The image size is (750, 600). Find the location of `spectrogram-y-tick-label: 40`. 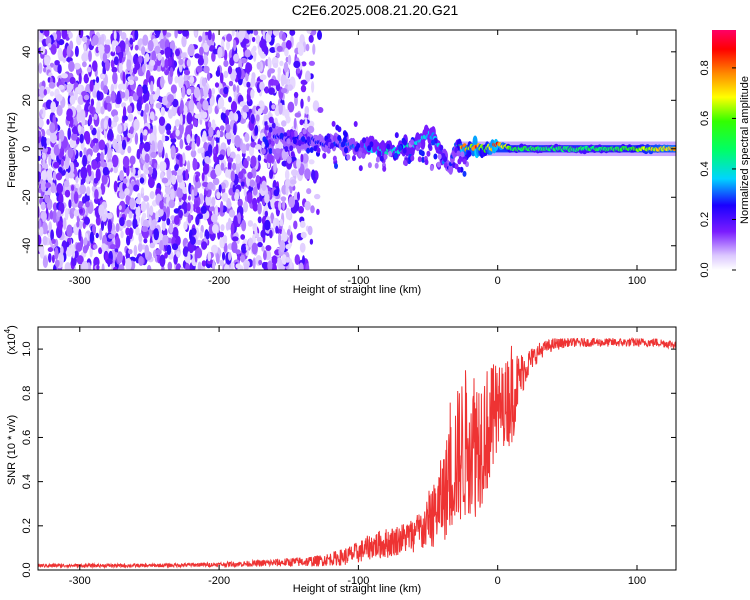

spectrogram-y-tick-label: 40 is located at coordinates (27, 52).